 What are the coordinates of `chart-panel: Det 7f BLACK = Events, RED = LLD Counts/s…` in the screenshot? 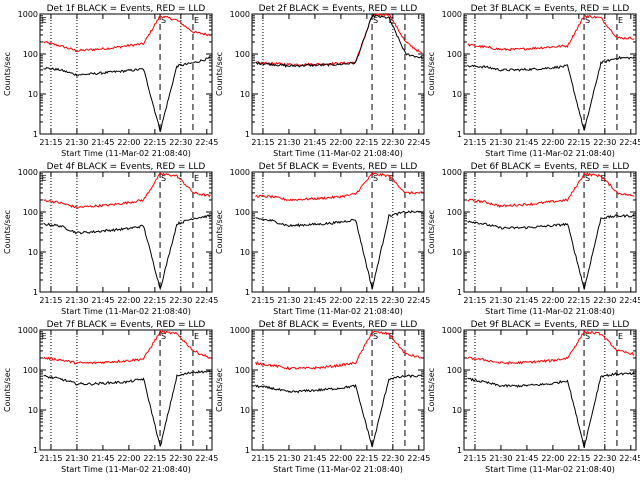 It's located at (110, 397).